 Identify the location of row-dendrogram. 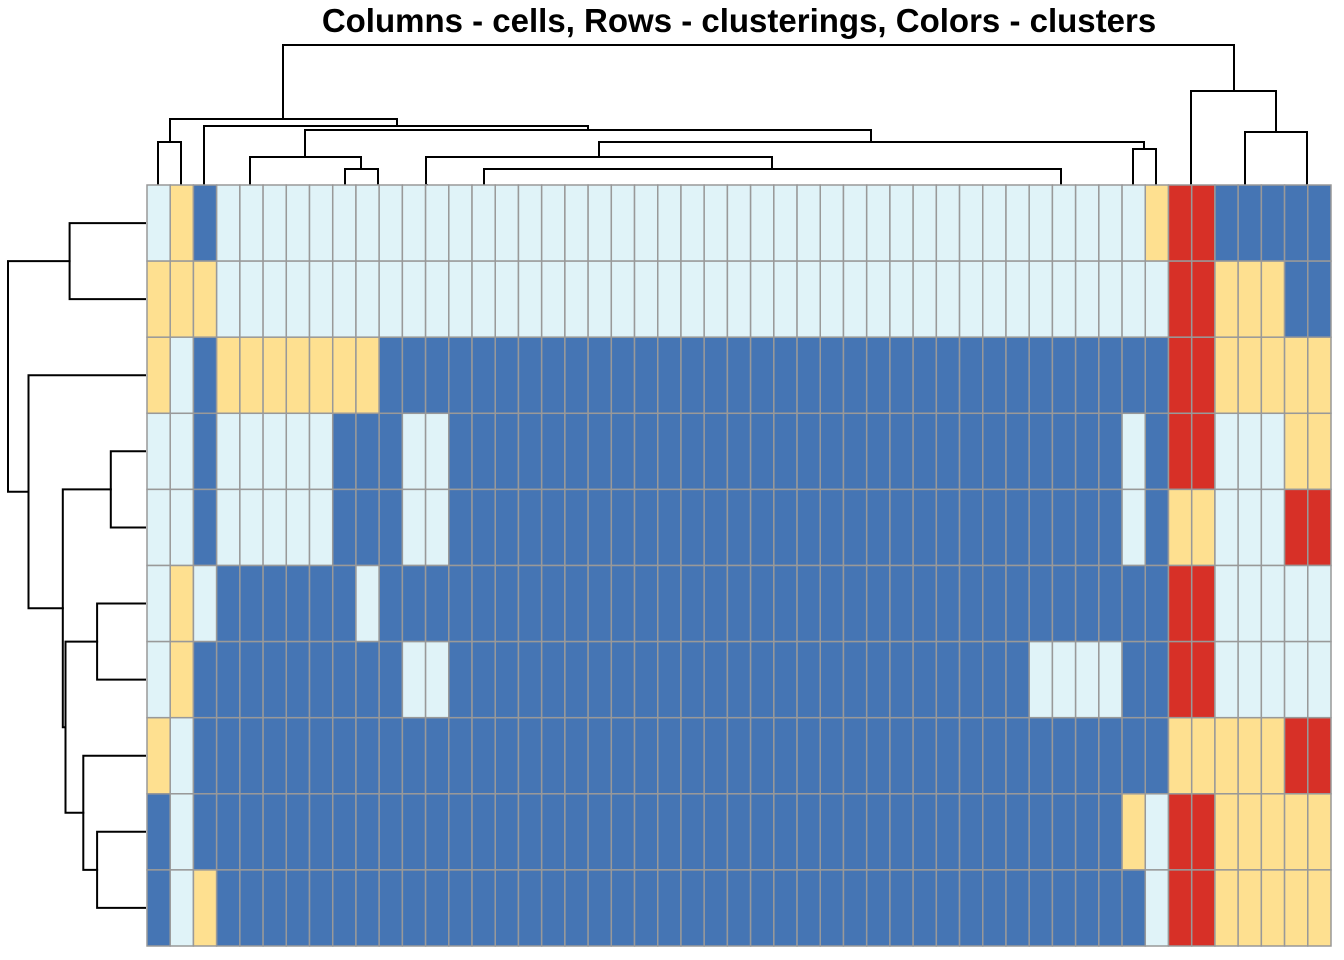
(76, 565).